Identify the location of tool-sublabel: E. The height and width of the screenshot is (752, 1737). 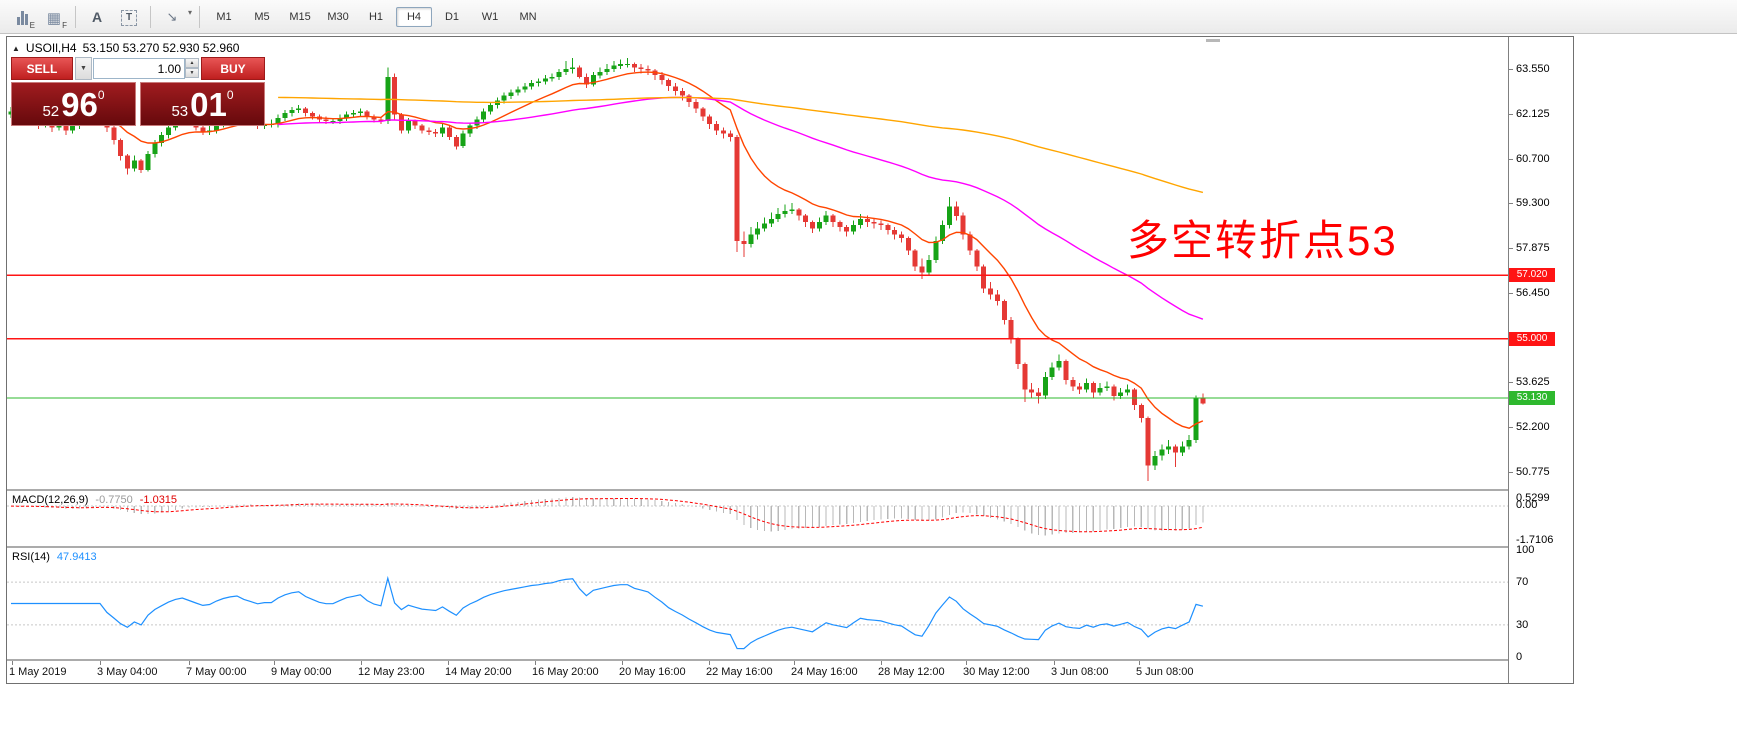
(32, 25).